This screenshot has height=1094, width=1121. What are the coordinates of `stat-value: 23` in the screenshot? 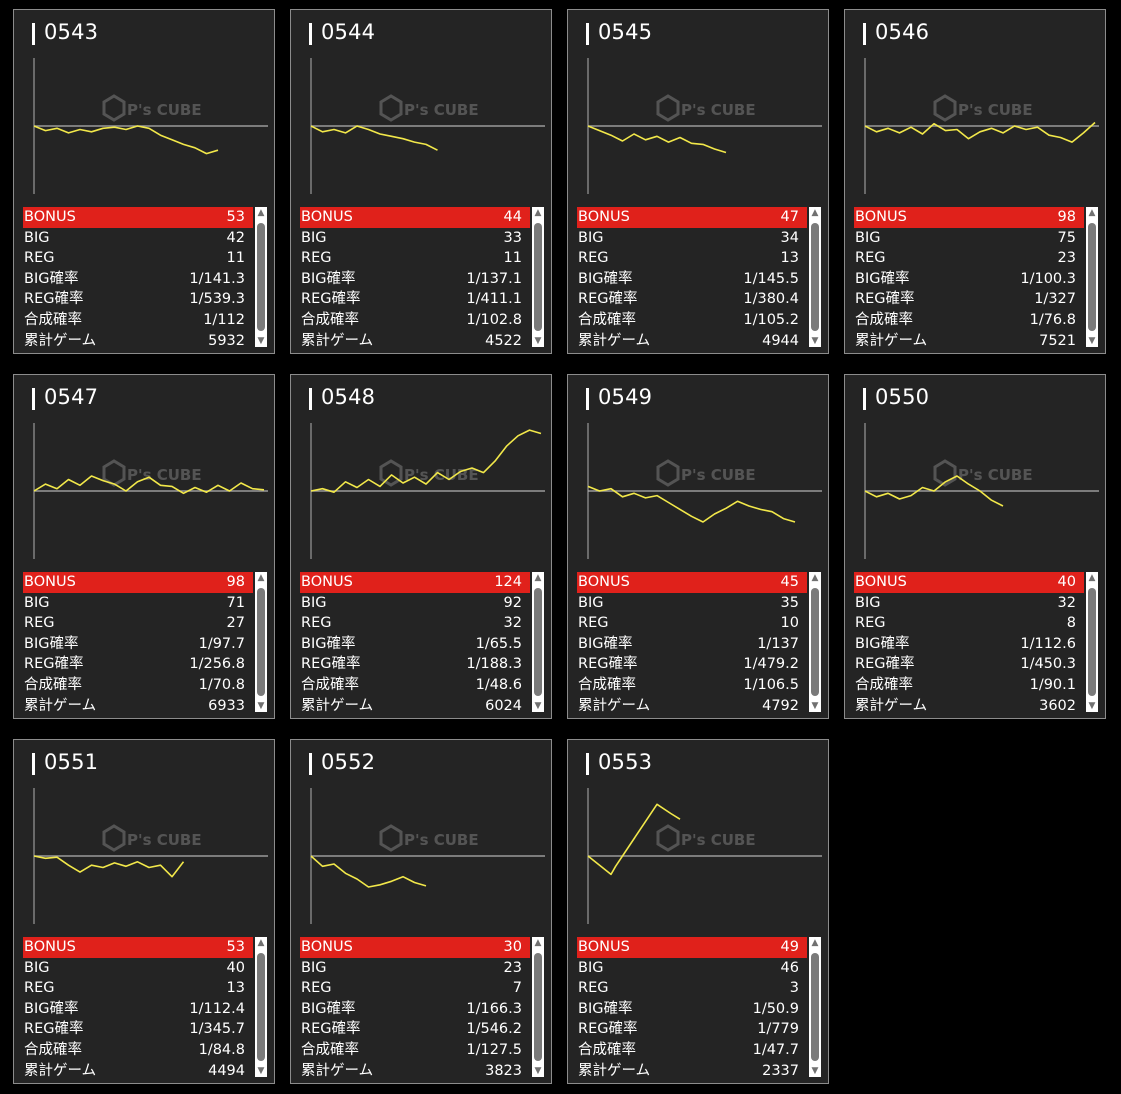 It's located at (512, 967).